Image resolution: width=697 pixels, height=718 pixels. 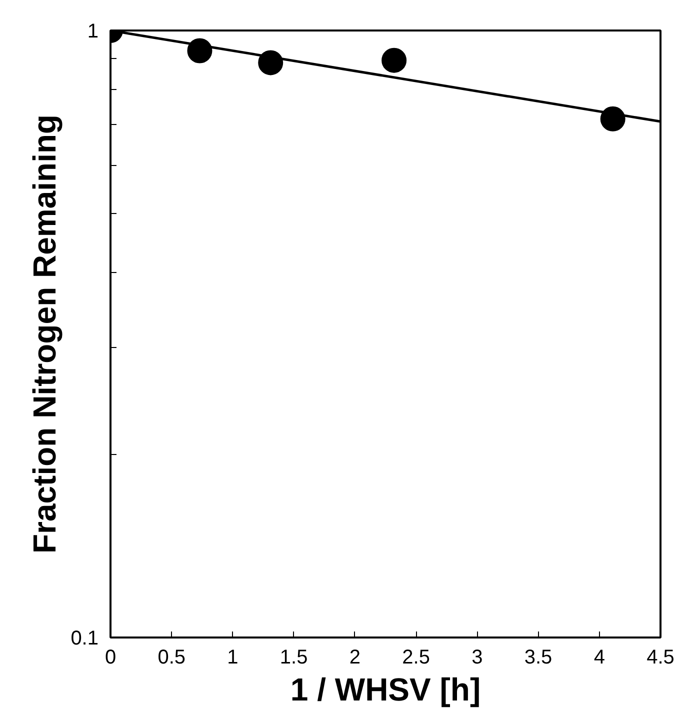 What do you see at coordinates (355, 657) in the screenshot?
I see `x-tick-label: 2` at bounding box center [355, 657].